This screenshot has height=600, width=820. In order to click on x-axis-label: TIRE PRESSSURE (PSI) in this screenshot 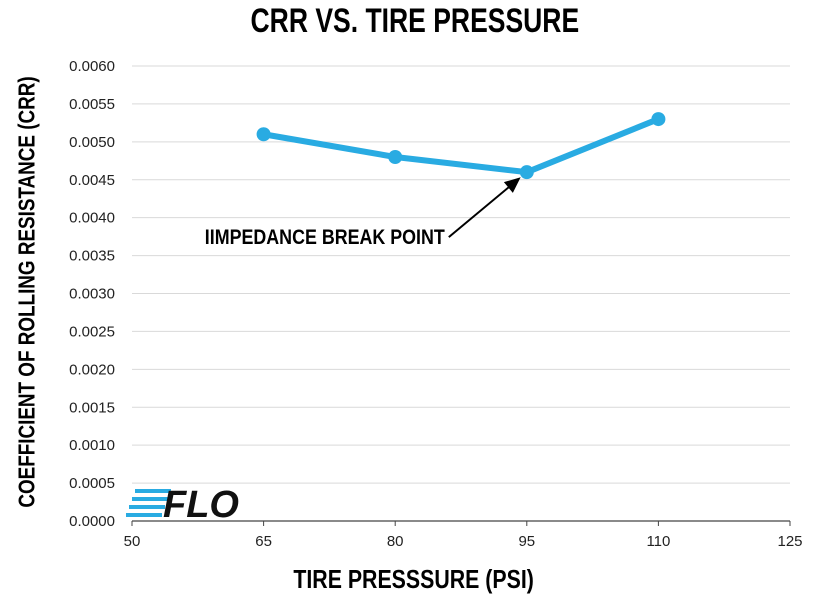, I will do `click(413, 579)`.